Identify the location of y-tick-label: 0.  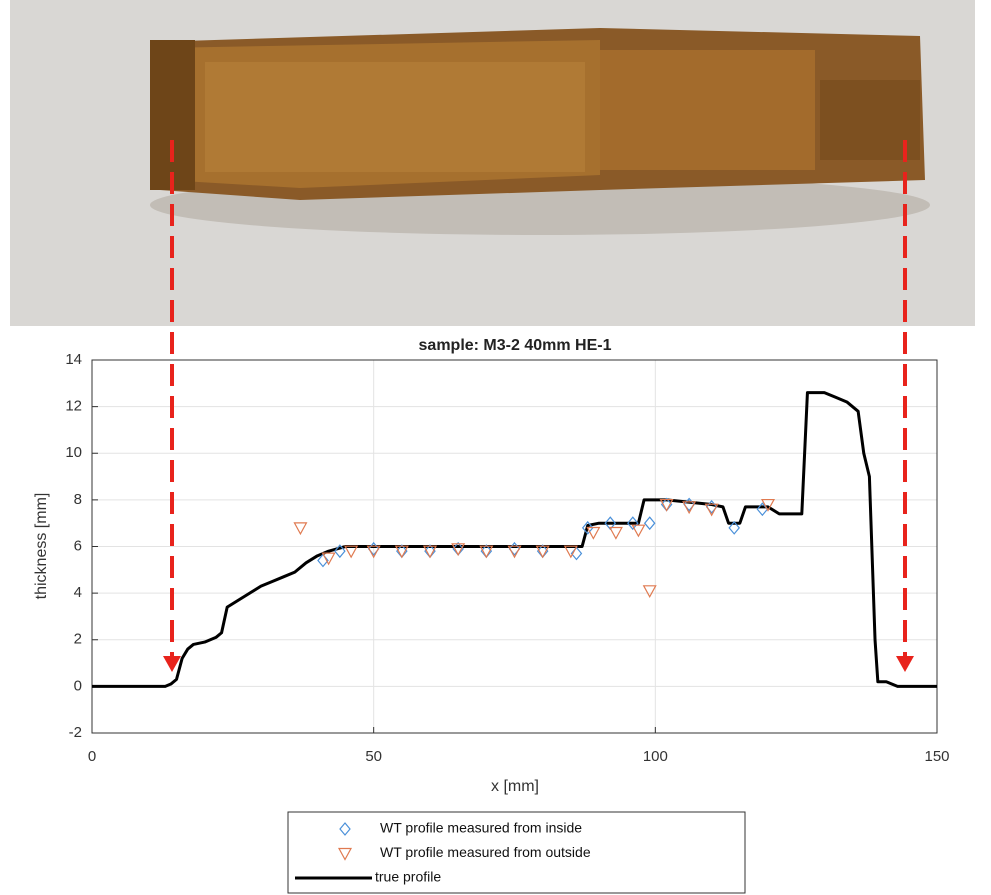
(78, 685).